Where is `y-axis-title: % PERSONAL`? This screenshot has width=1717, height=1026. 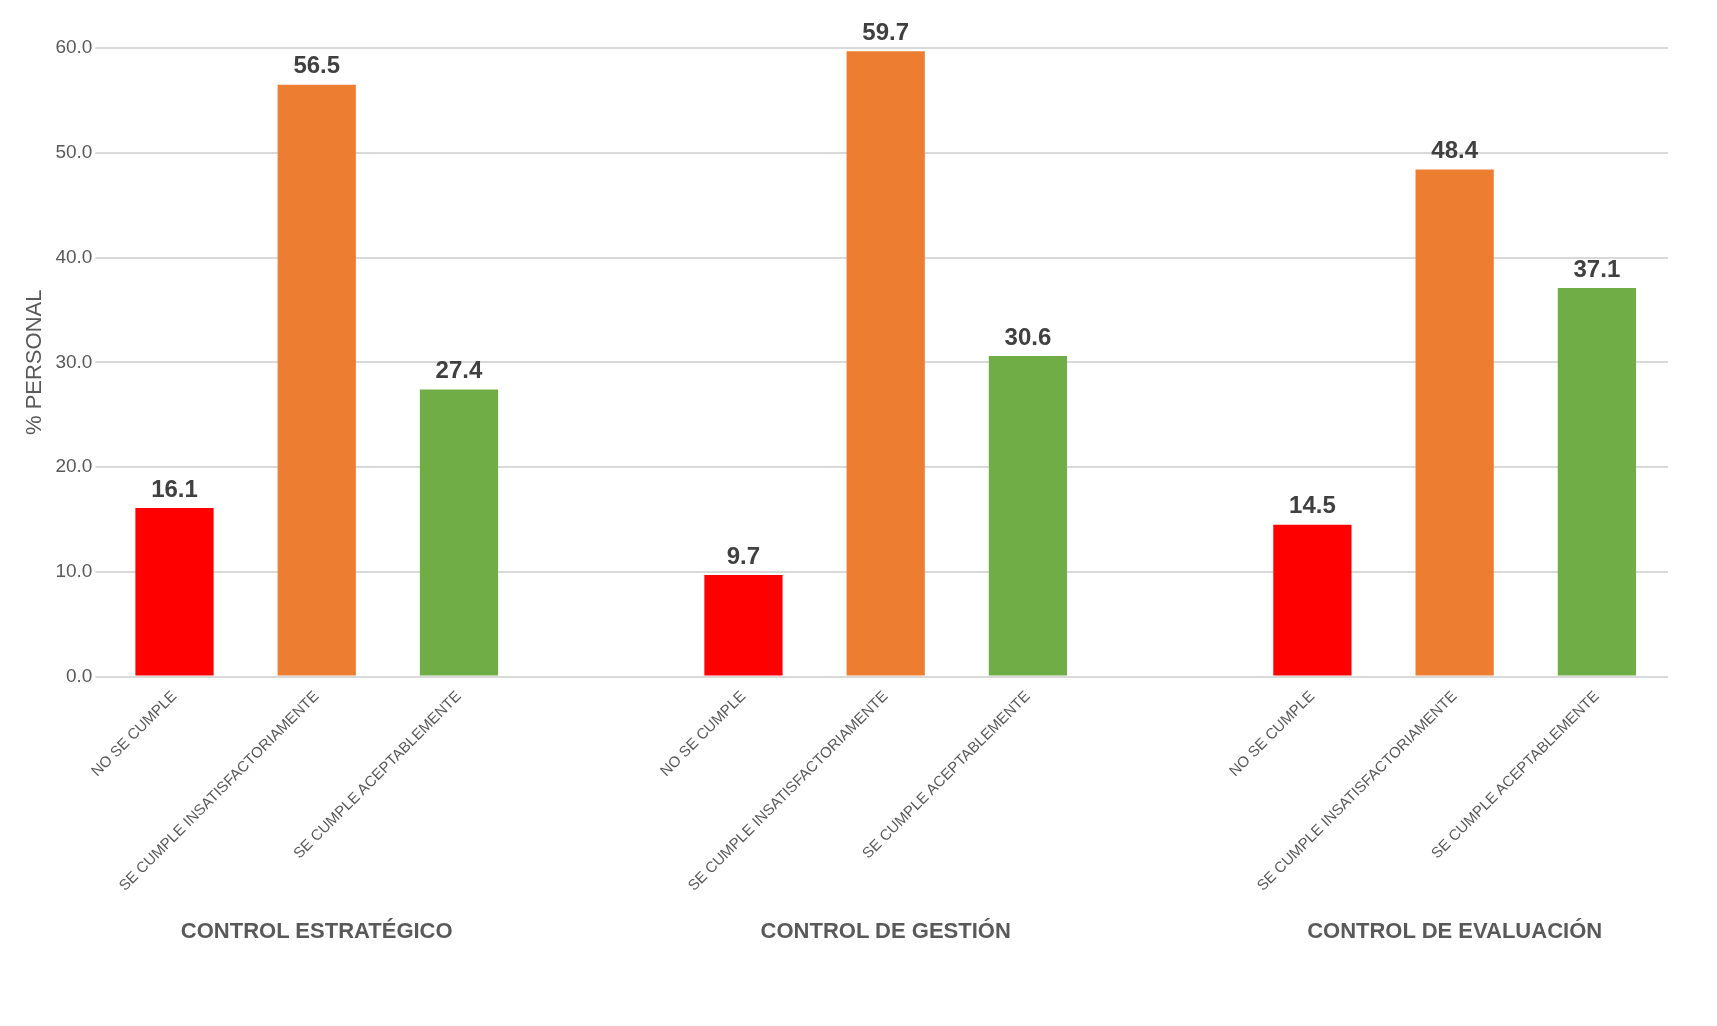
y-axis-title: % PERSONAL is located at coordinates (34, 362).